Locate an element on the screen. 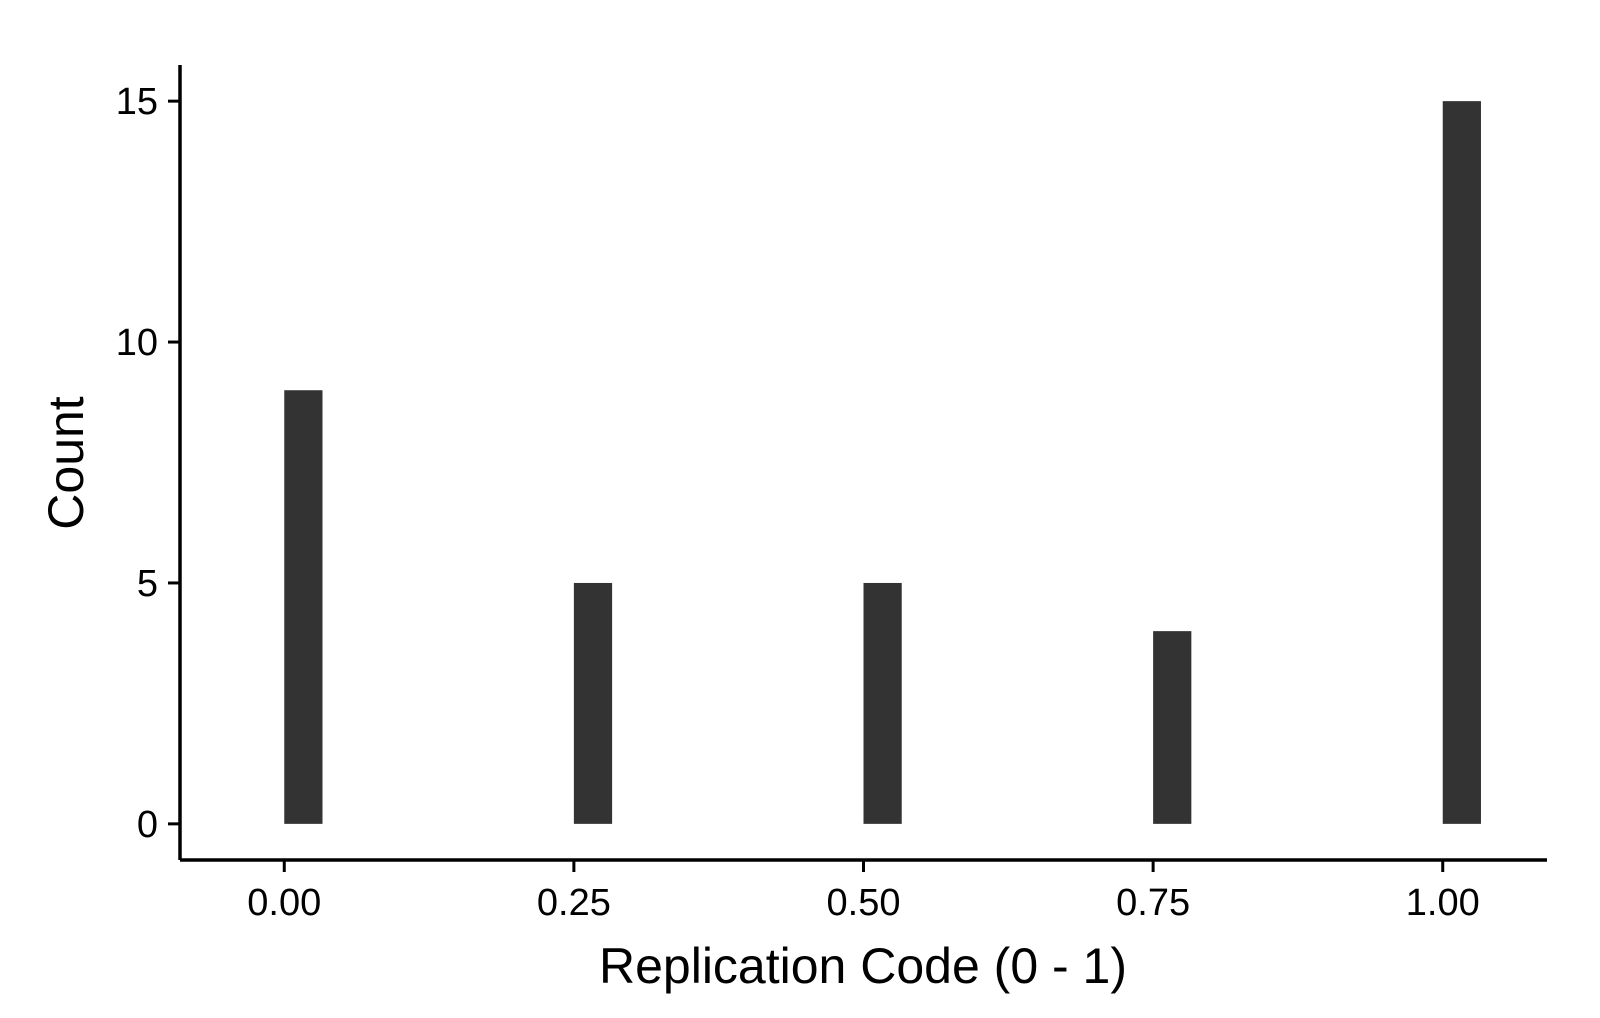 Image resolution: width=1600 pixels, height=1018 pixels. bar-0.50 is located at coordinates (882, 703).